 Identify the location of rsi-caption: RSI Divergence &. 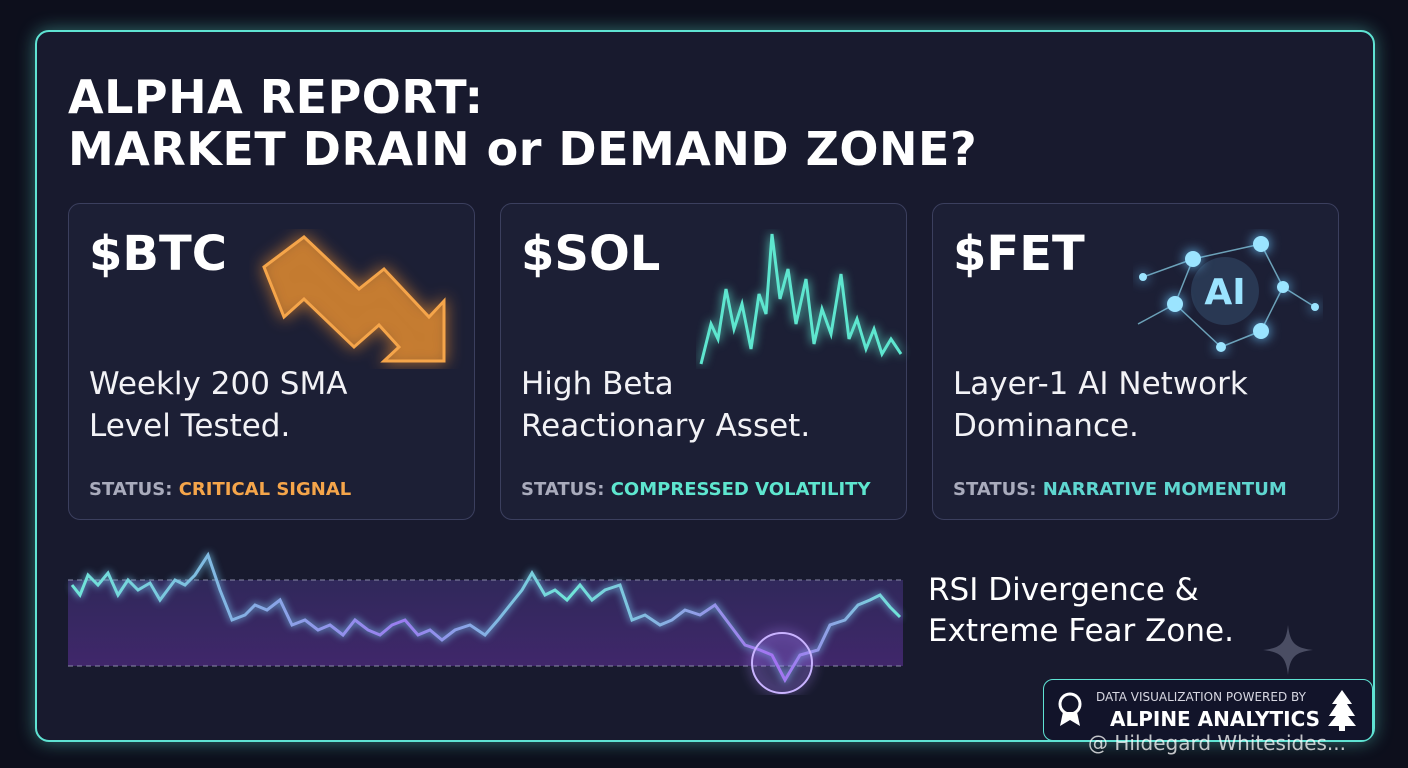
(1063, 590).